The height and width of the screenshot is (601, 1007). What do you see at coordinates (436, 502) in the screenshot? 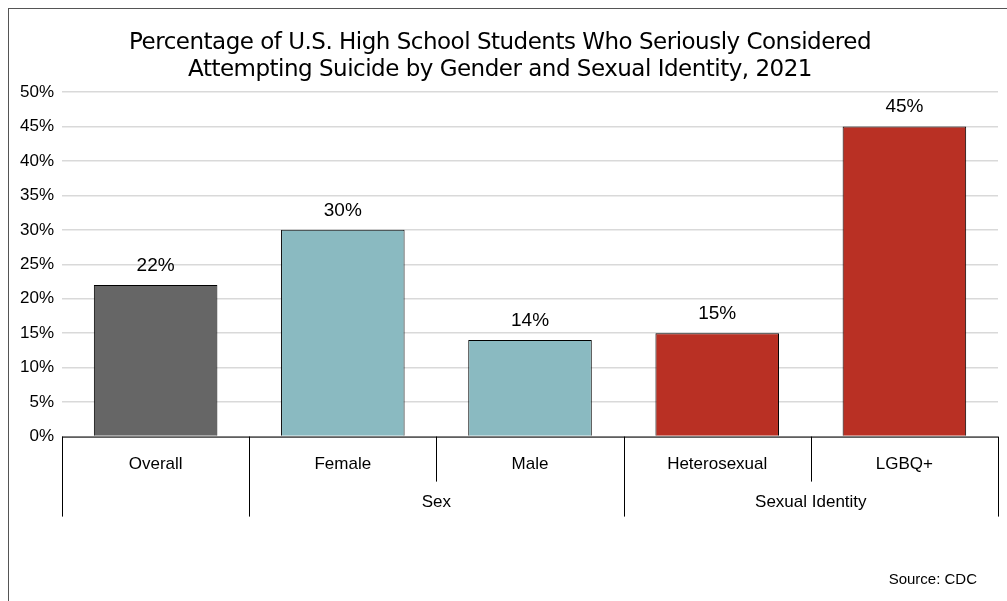
I see `text: Sex` at bounding box center [436, 502].